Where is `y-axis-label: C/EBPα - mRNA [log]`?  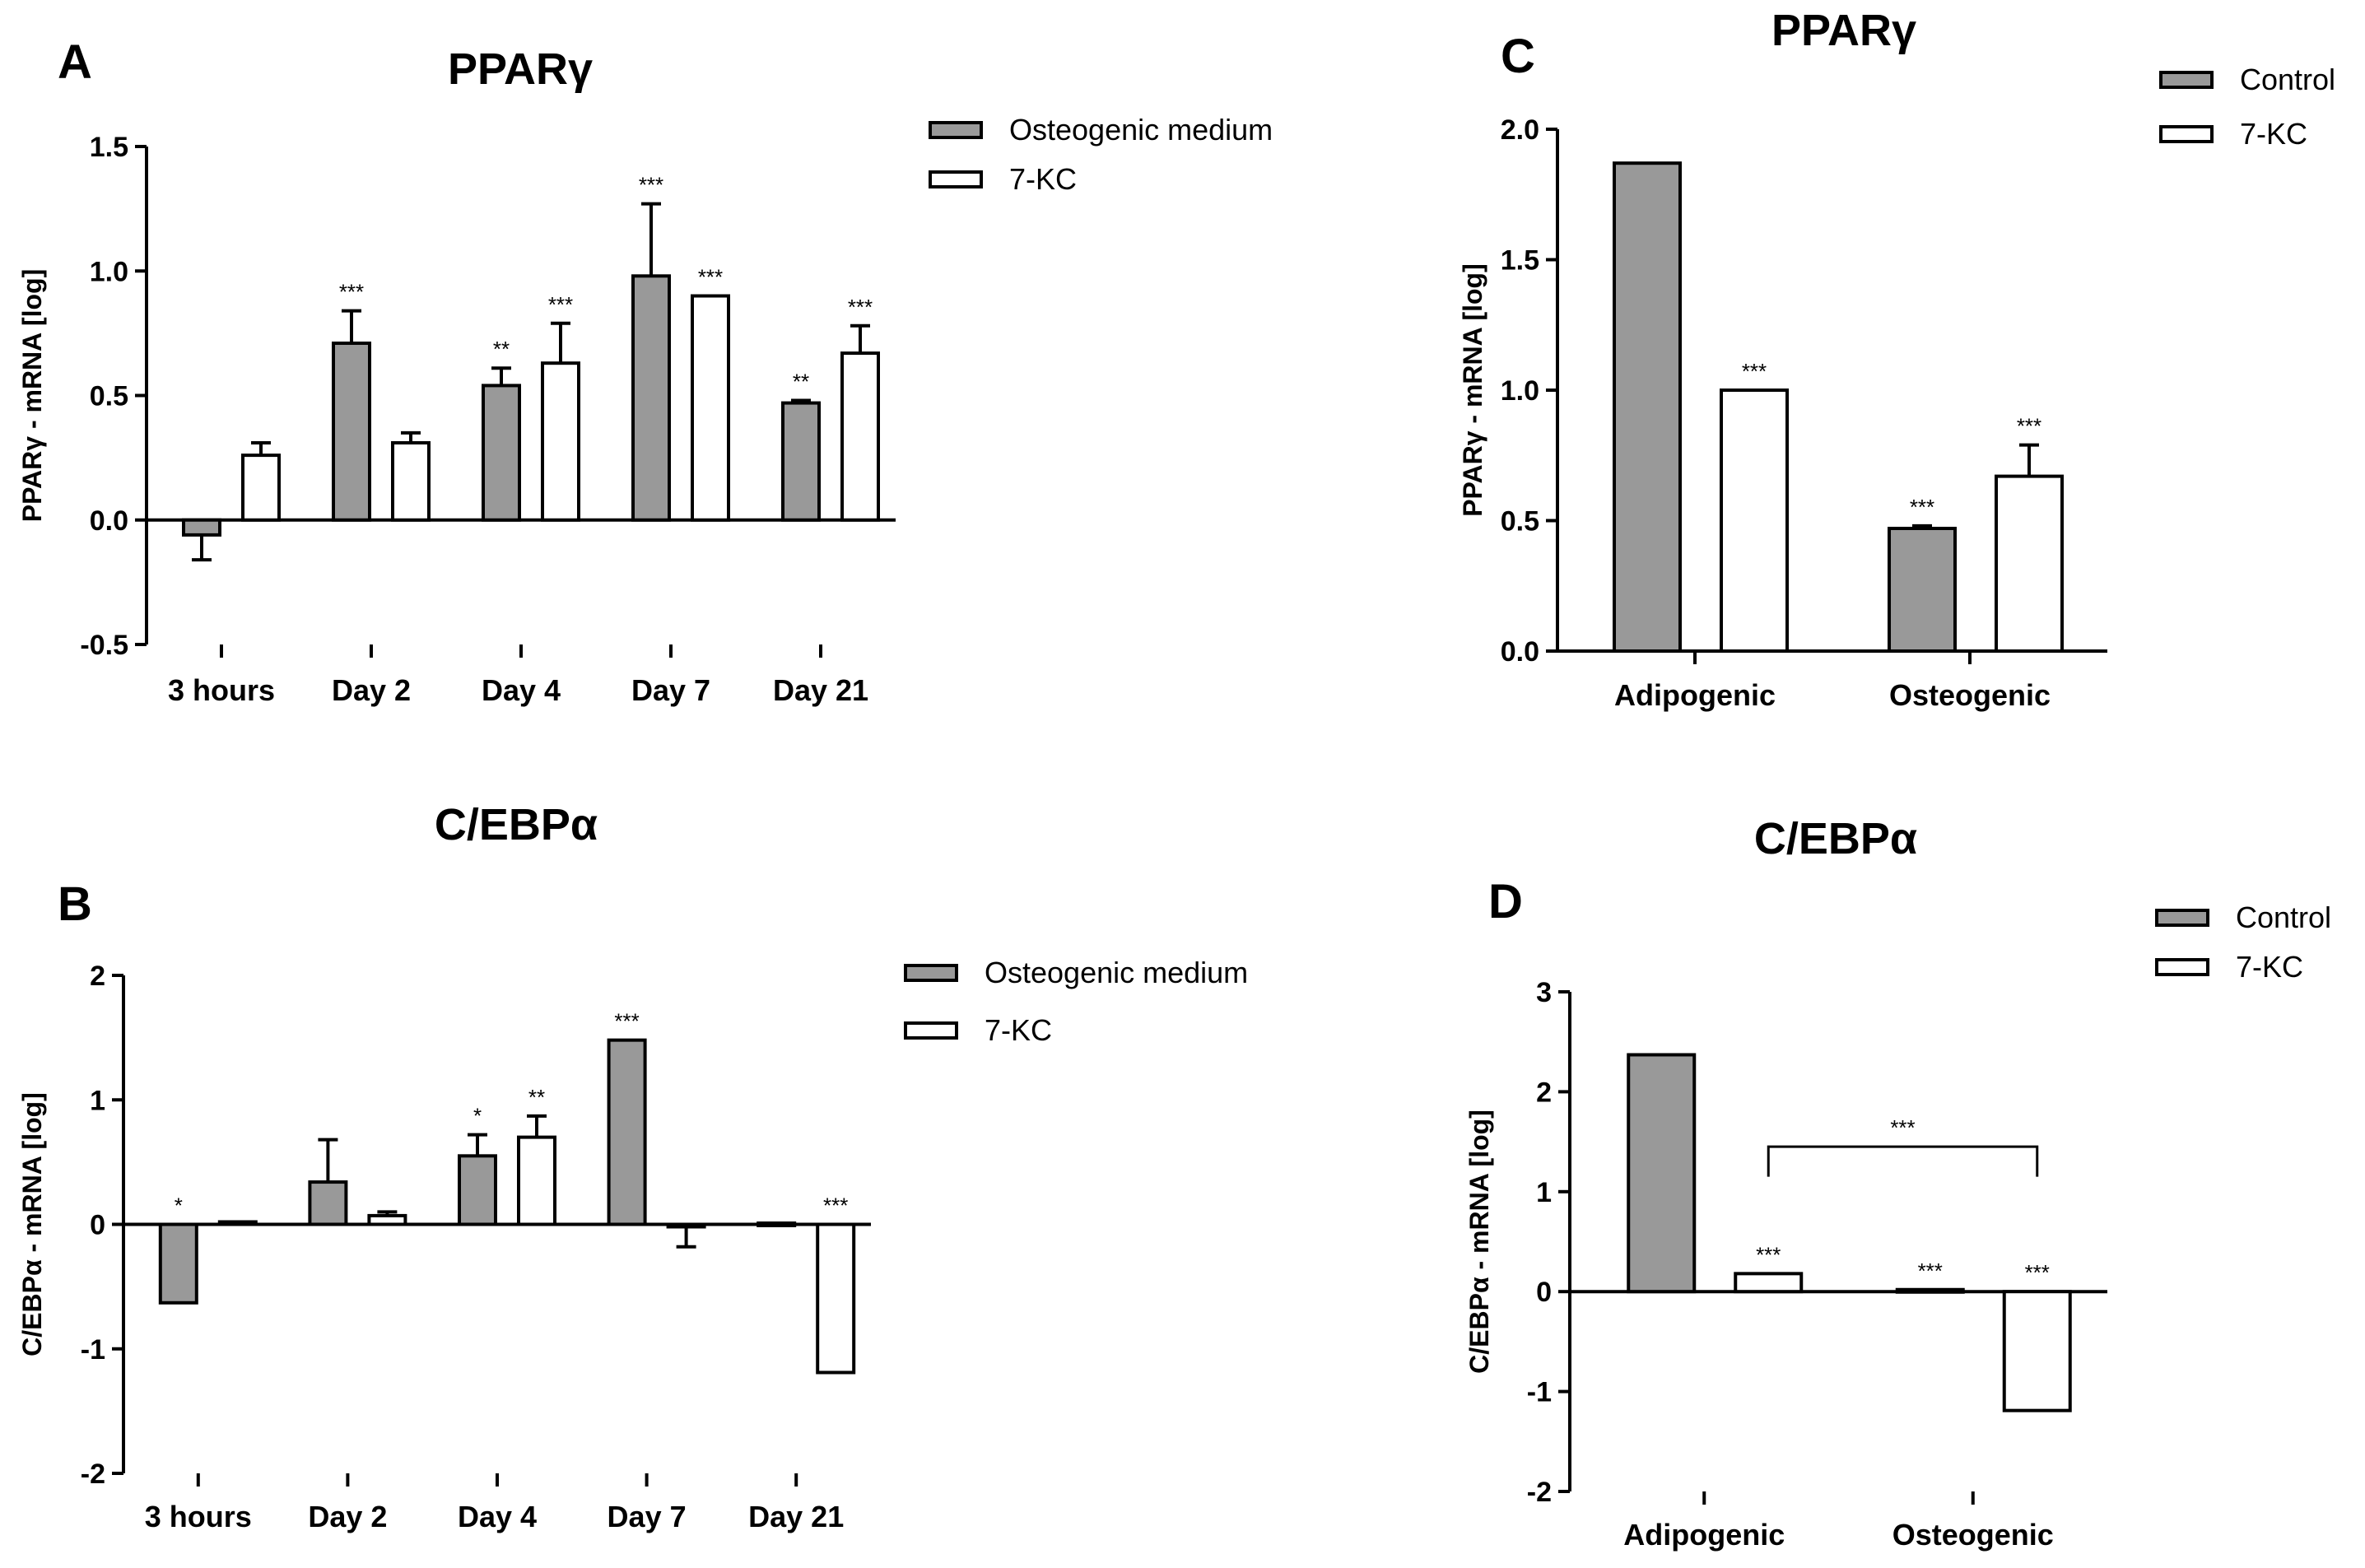
y-axis-label: C/EBPα - mRNA [log] is located at coordinates (1479, 1242).